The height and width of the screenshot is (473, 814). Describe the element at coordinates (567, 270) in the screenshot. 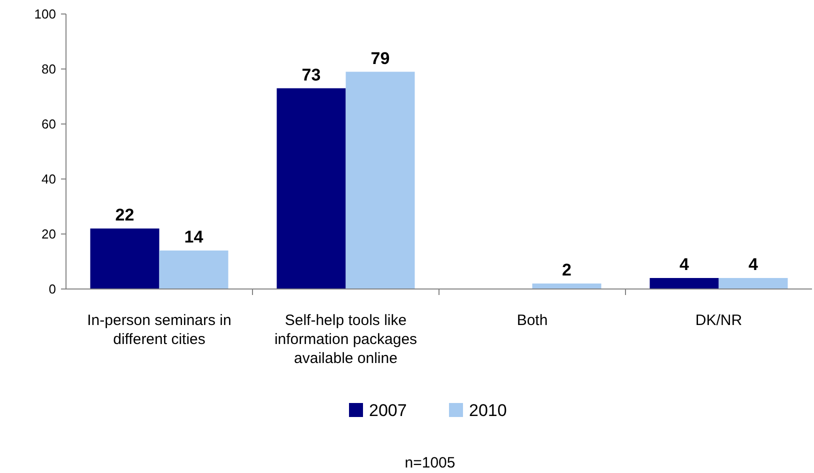

I see `data-label: 2` at that location.